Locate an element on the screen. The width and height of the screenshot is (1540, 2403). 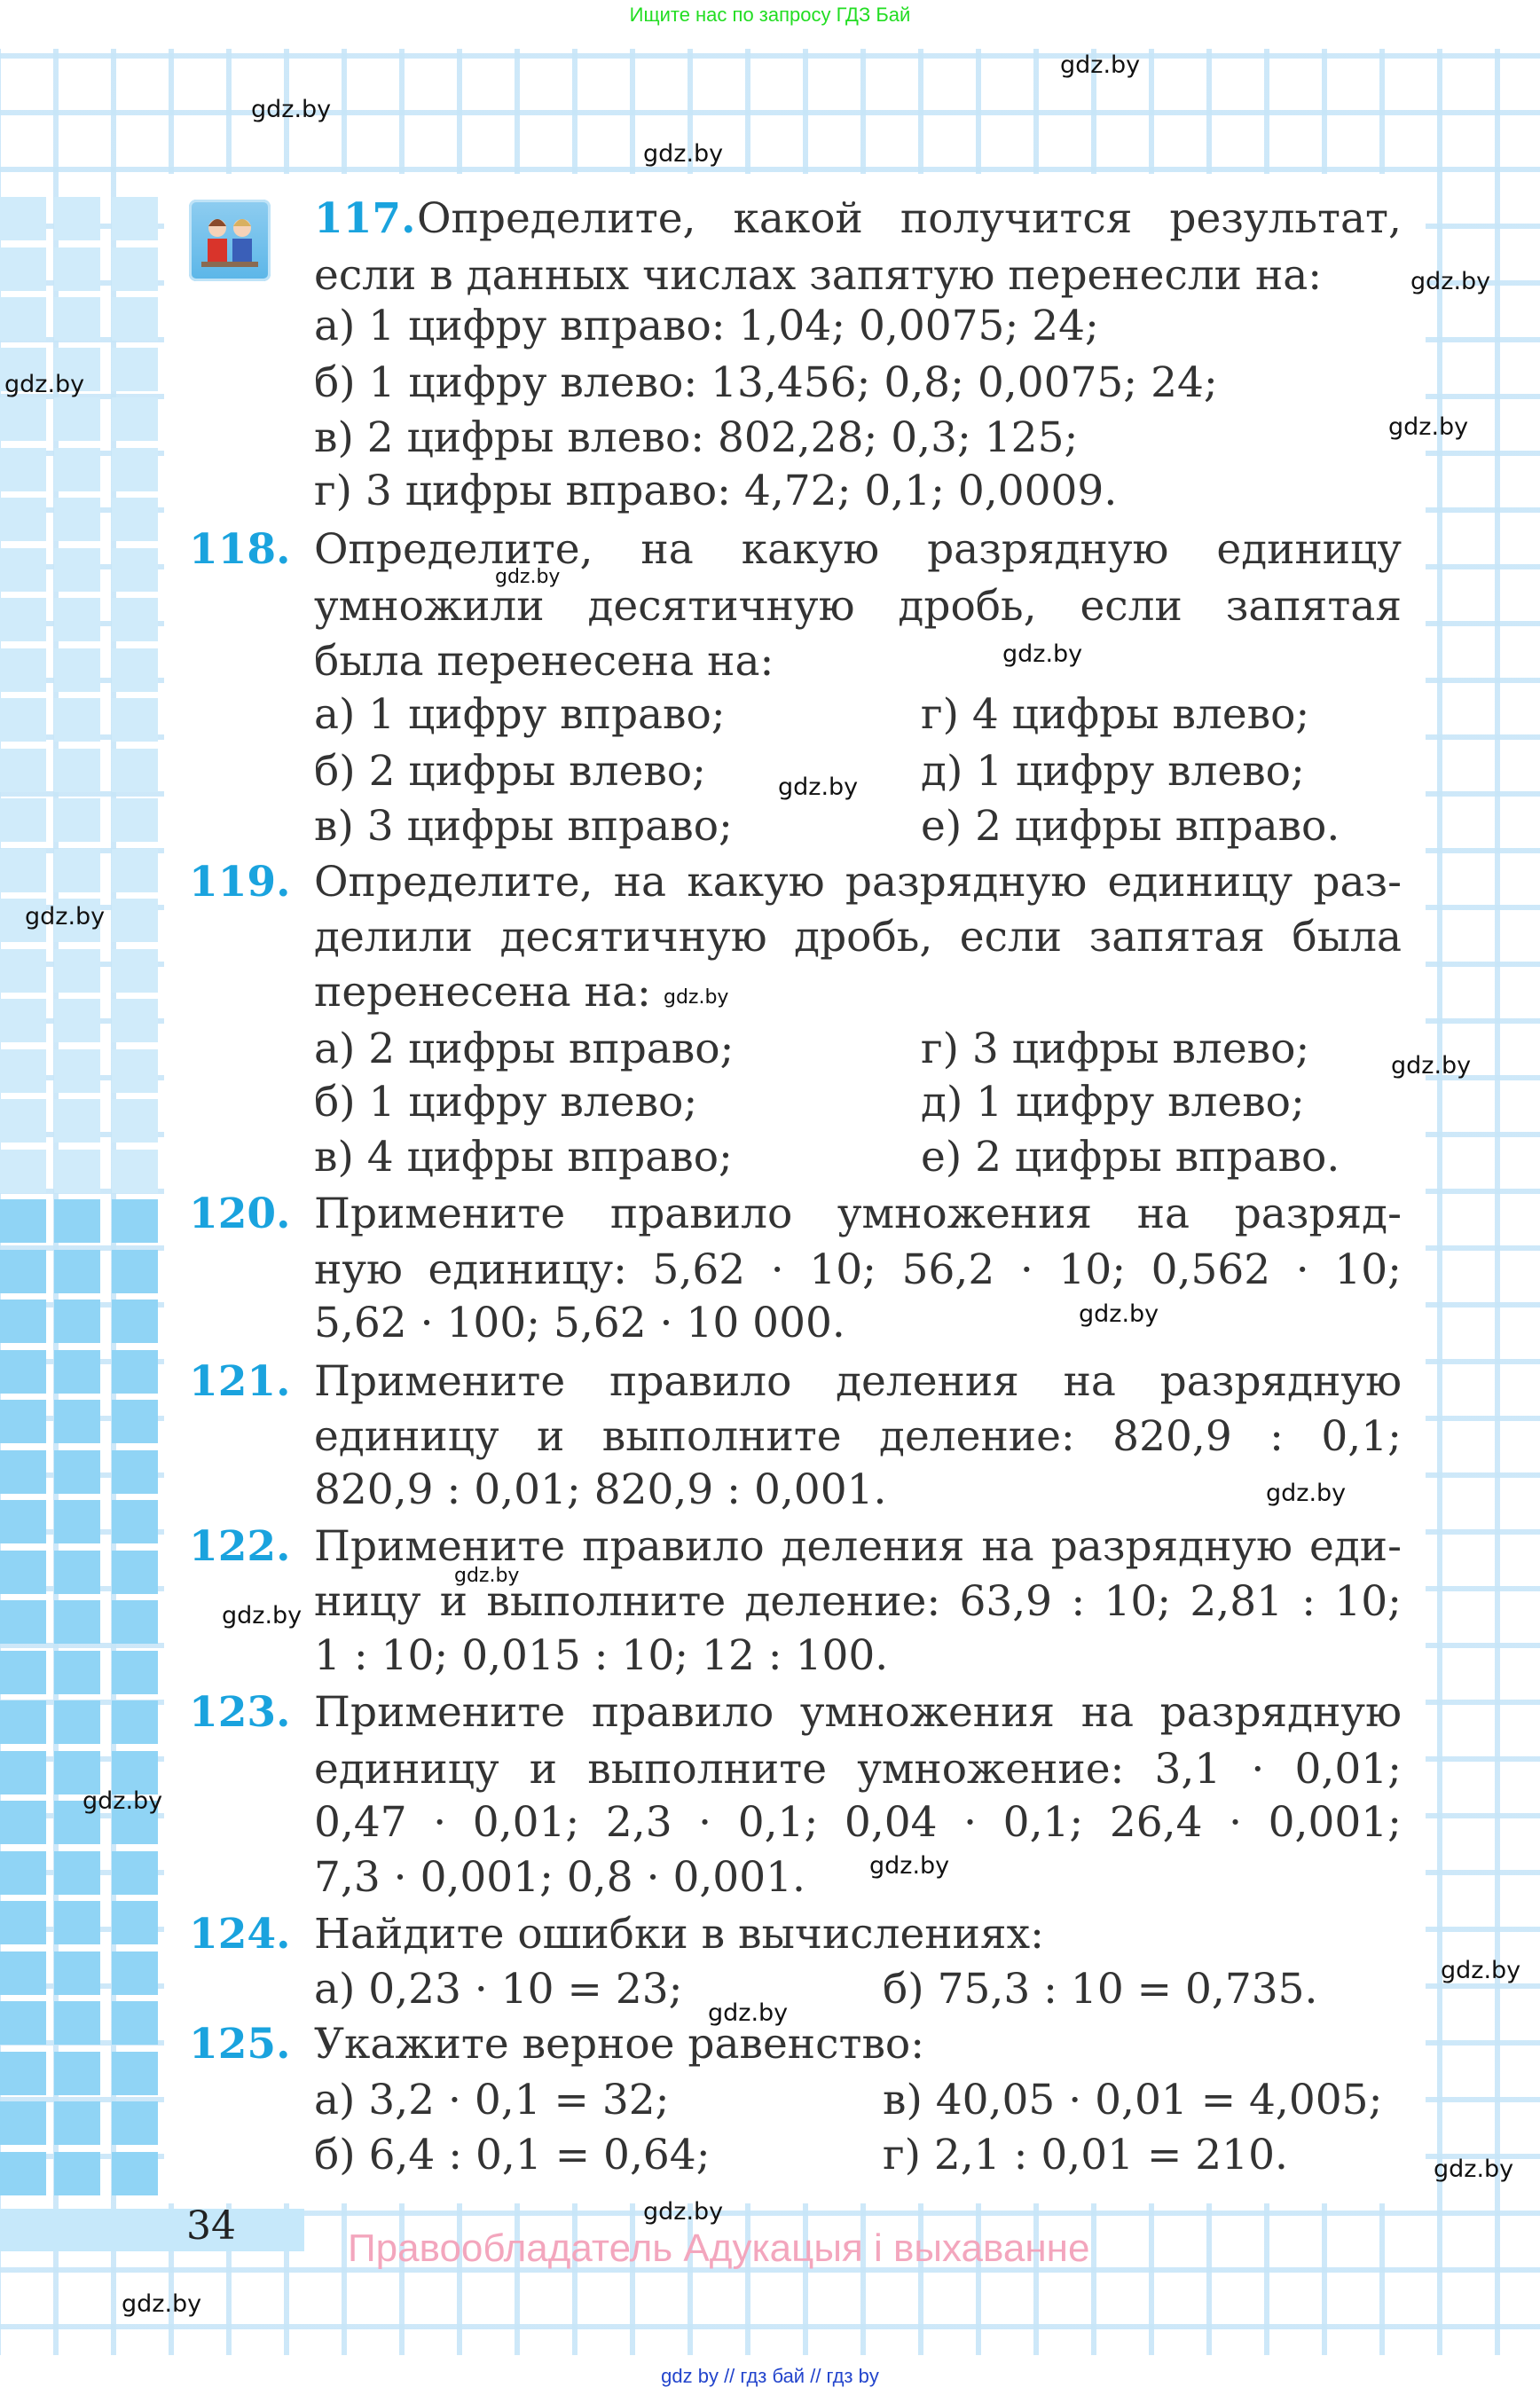
task-number: 125. is located at coordinates (240, 2045).